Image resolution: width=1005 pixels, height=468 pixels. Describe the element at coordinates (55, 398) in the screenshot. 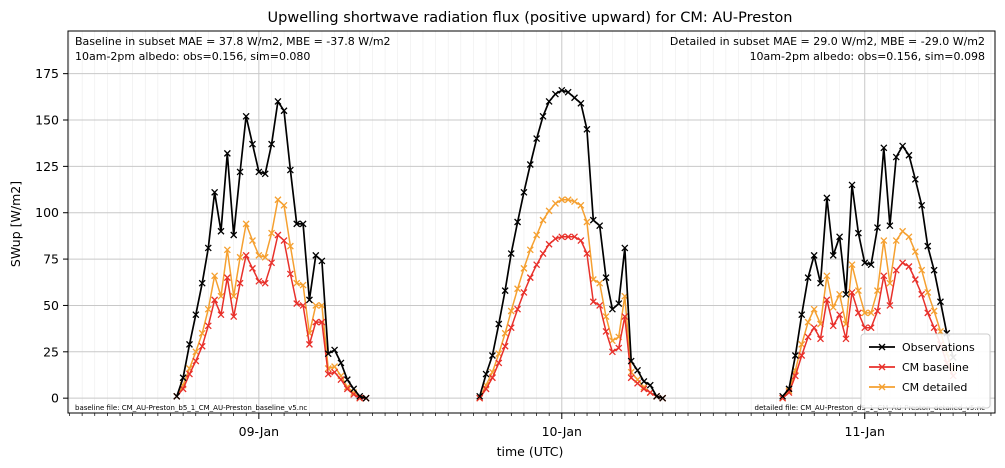

I see `y-tick-label: 0` at that location.